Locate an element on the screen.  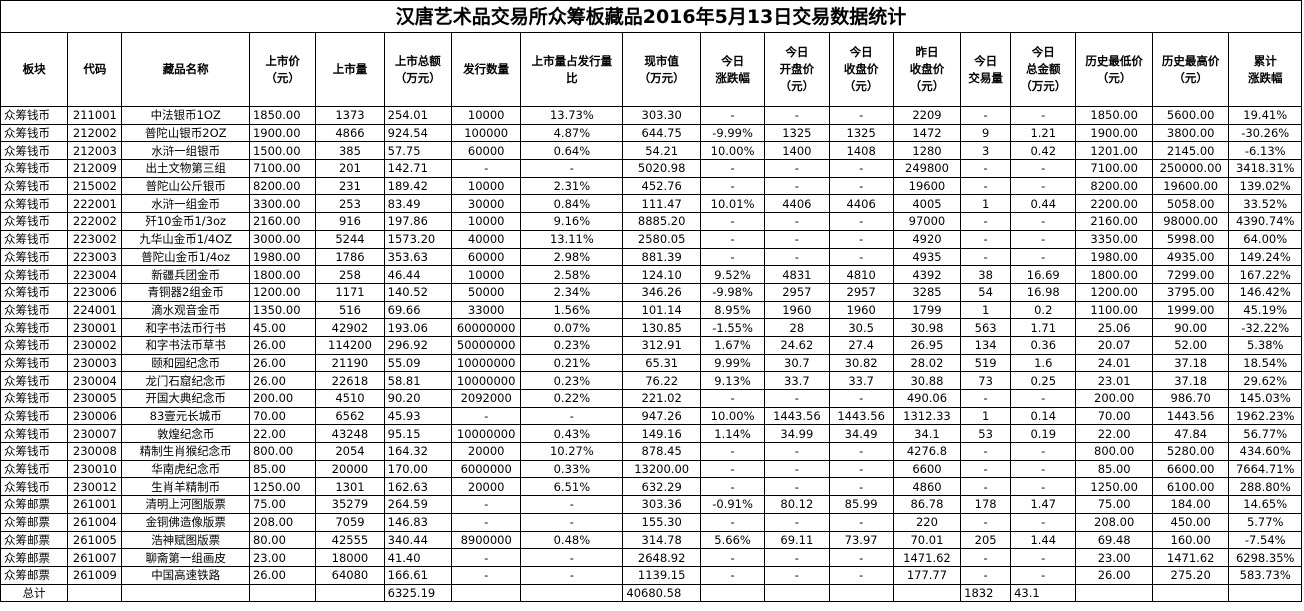
header-line: 上市价 is located at coordinates (282, 60).